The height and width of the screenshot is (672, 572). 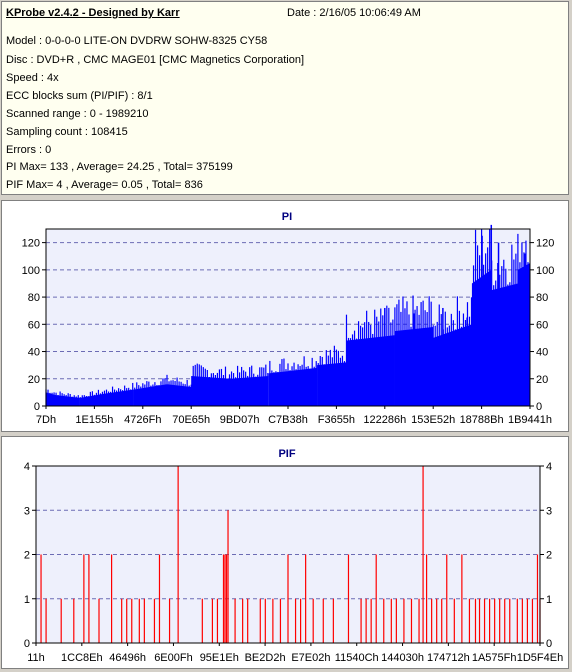 What do you see at coordinates (34, 325) in the screenshot?
I see `pi-ytick-label-left: 60` at bounding box center [34, 325].